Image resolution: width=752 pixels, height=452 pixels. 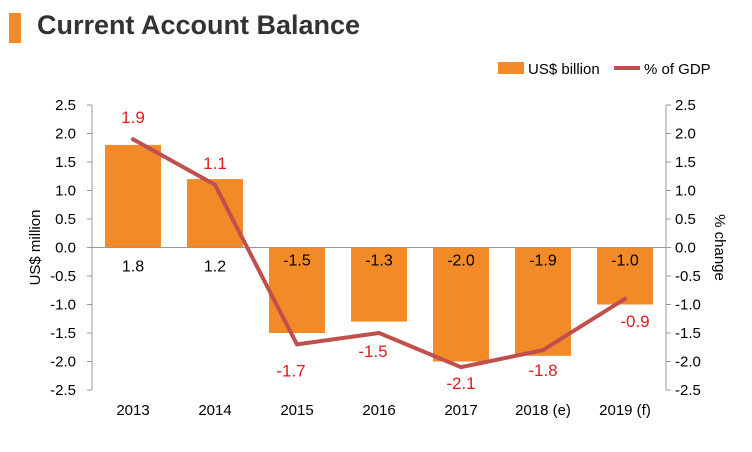 What do you see at coordinates (65, 105) in the screenshot?
I see `y-tick-label: 2.5` at bounding box center [65, 105].